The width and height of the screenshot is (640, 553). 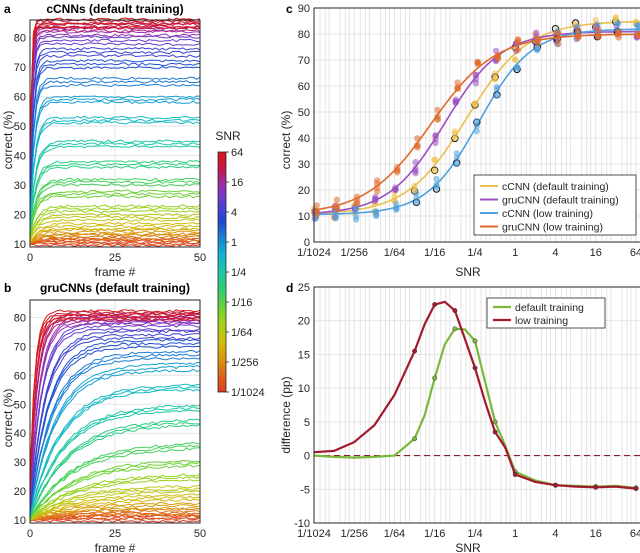 I want to click on panel-d-legend-label: low training, so click(x=541, y=321).